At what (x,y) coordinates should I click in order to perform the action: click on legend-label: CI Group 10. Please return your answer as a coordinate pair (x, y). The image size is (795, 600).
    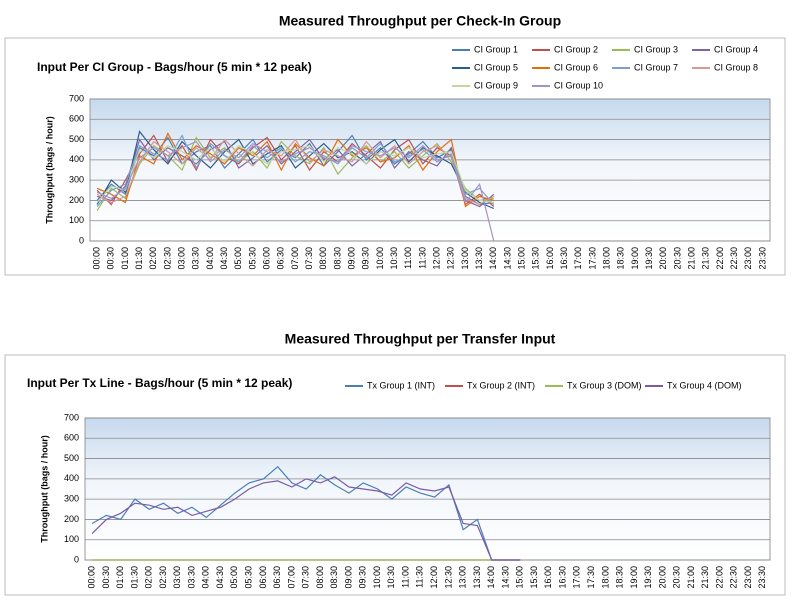
    Looking at the image, I should click on (578, 85).